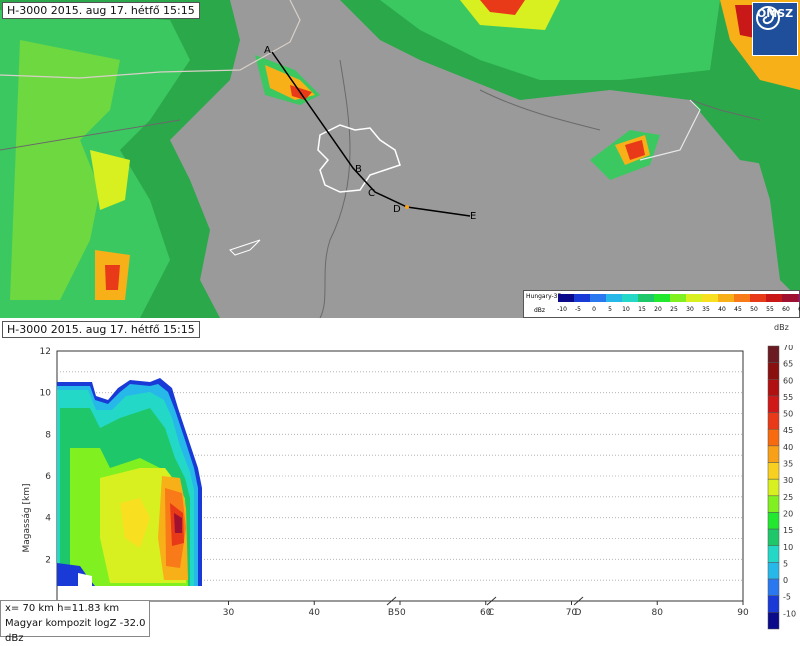 The width and height of the screenshot is (800, 646). What do you see at coordinates (491, 613) in the screenshot?
I see `route-marker-c: C` at bounding box center [491, 613].